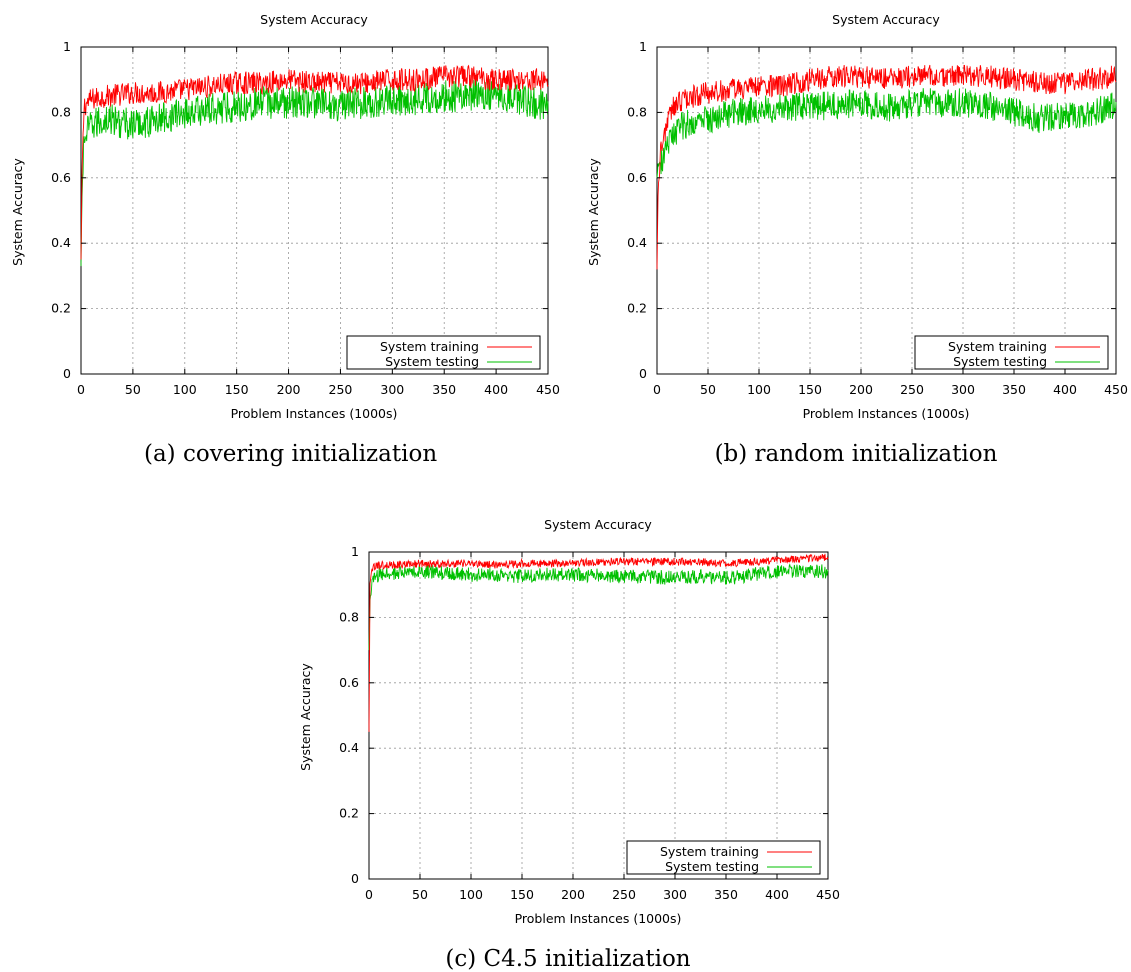 This screenshot has height=972, width=1131. Describe the element at coordinates (856, 454) in the screenshot. I see `caption-b: (b) random initialization` at that location.